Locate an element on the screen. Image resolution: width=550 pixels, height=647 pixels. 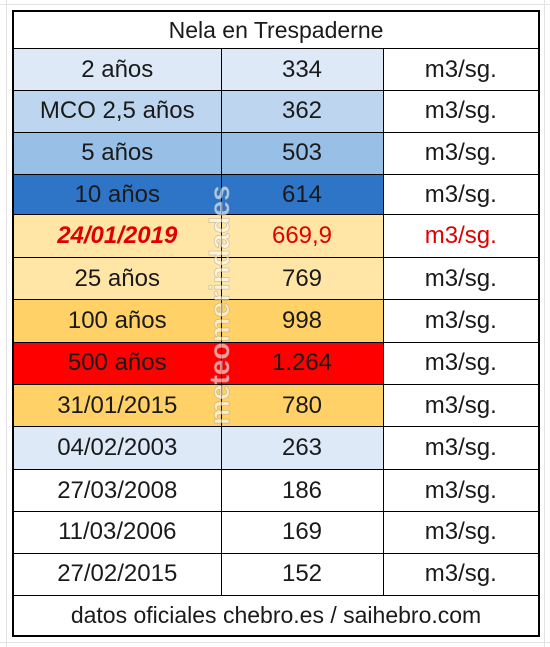
row-label-cell: 100 años is located at coordinates (117, 321).